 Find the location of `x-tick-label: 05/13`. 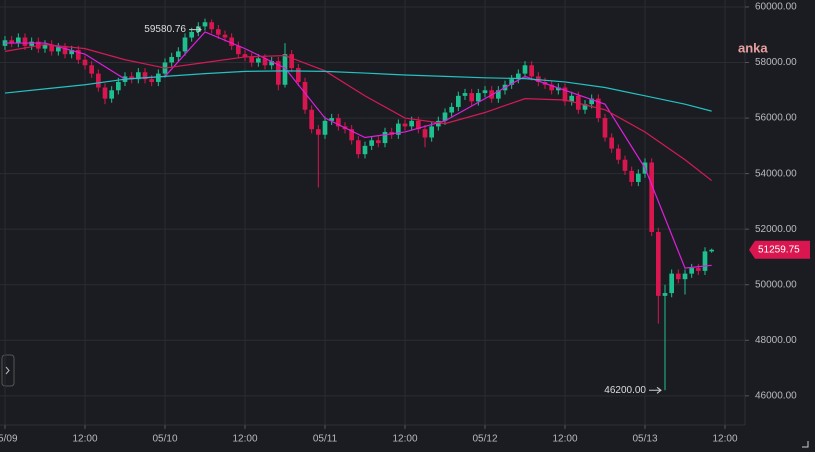

x-tick-label: 05/13 is located at coordinates (644, 439).